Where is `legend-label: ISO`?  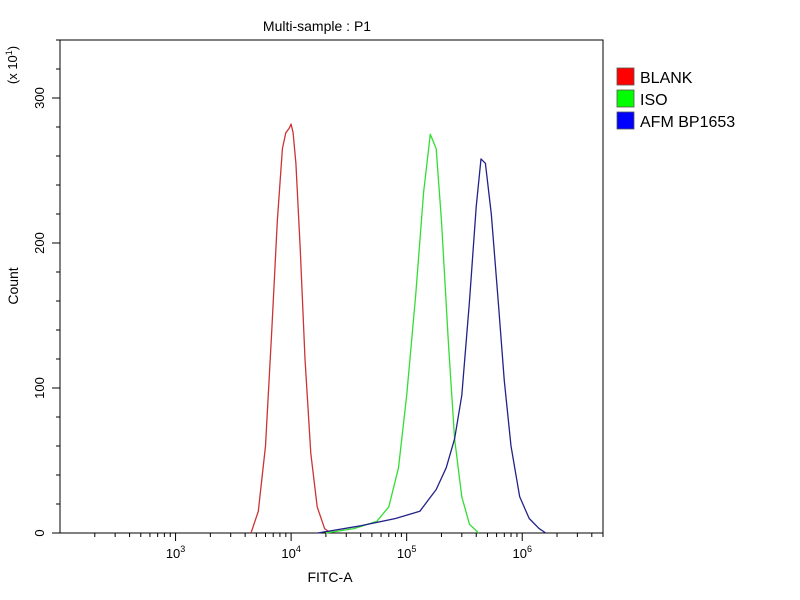
legend-label: ISO is located at coordinates (654, 100).